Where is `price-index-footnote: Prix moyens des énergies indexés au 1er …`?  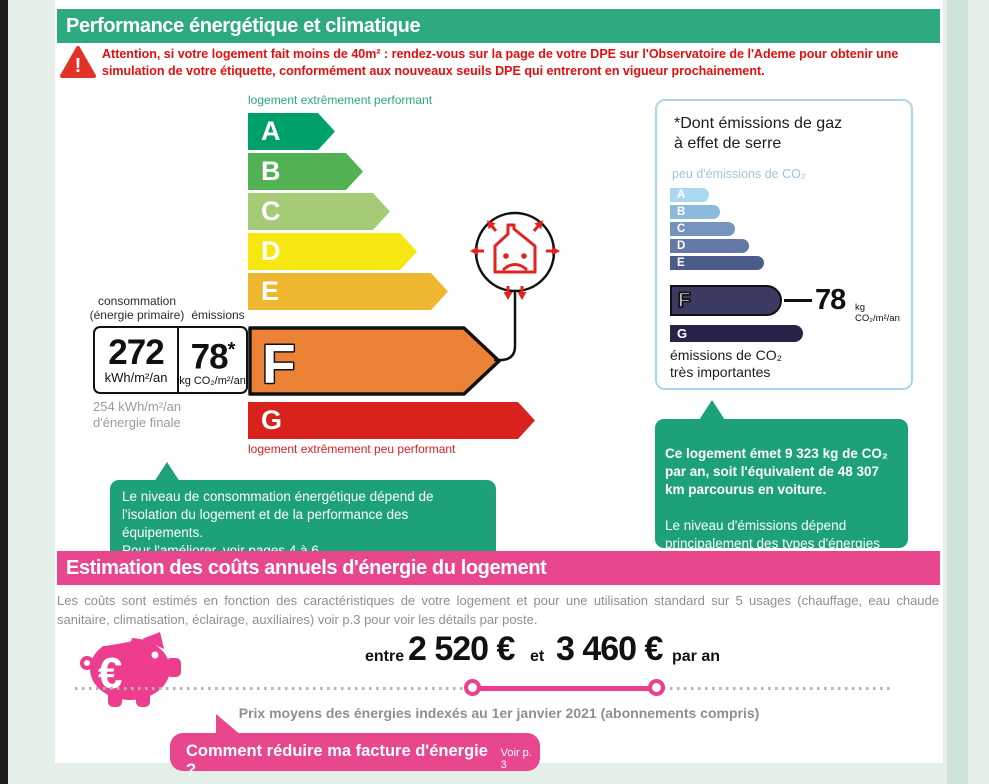
price-index-footnote: Prix moyens des énergies indexés au 1er … is located at coordinates (499, 713).